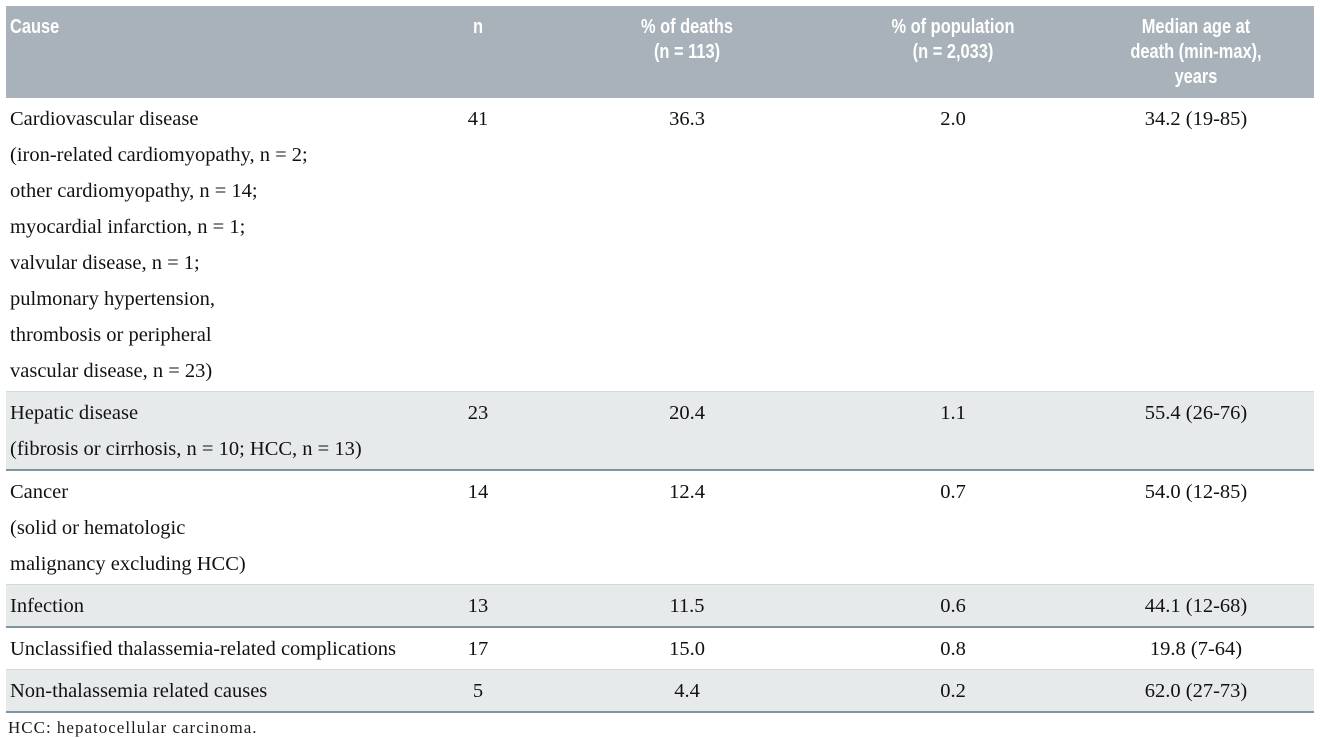 The width and height of the screenshot is (1320, 738). I want to click on pct-deaths-cell: 12.4, so click(687, 527).